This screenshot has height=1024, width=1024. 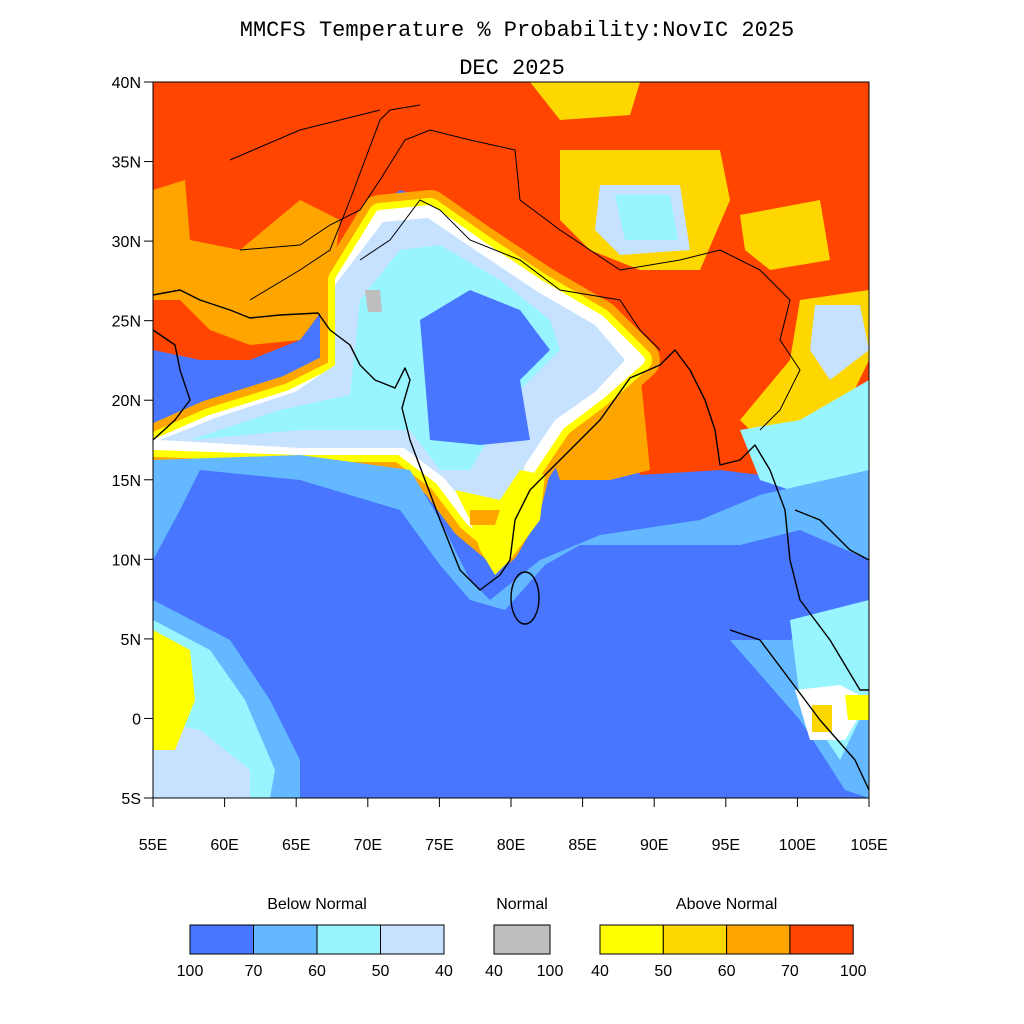 What do you see at coordinates (131, 799) in the screenshot?
I see `lat-label: 5S` at bounding box center [131, 799].